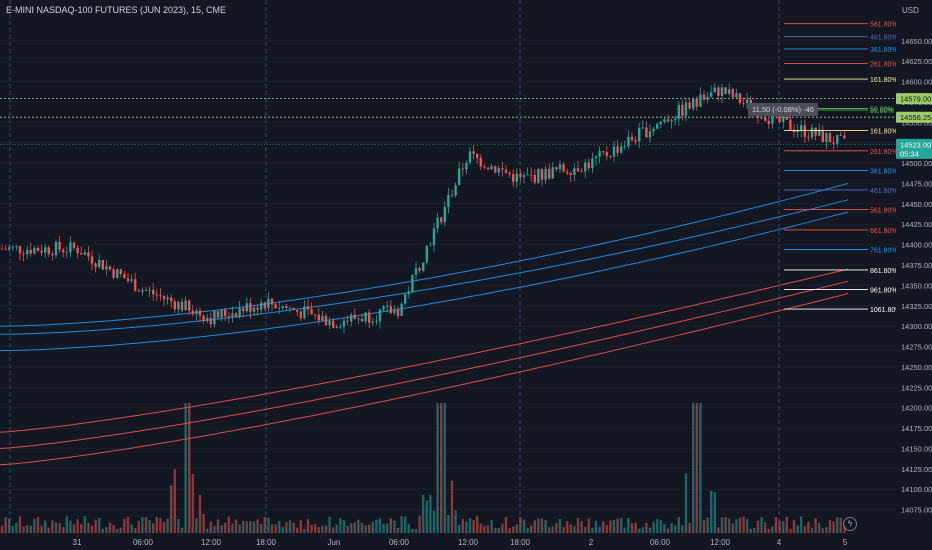 The image size is (932, 550). I want to click on price-tick-label: 14450.00, so click(916, 204).